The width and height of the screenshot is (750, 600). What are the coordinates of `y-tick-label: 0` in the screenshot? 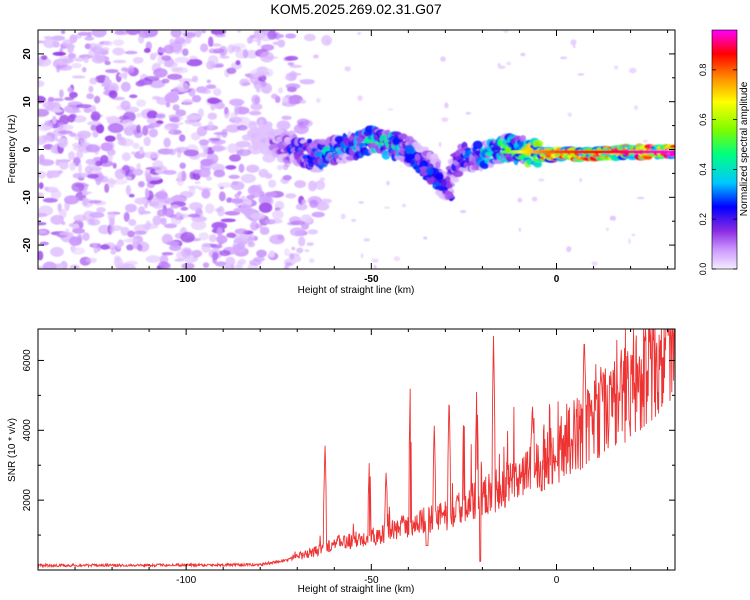 It's located at (27, 149).